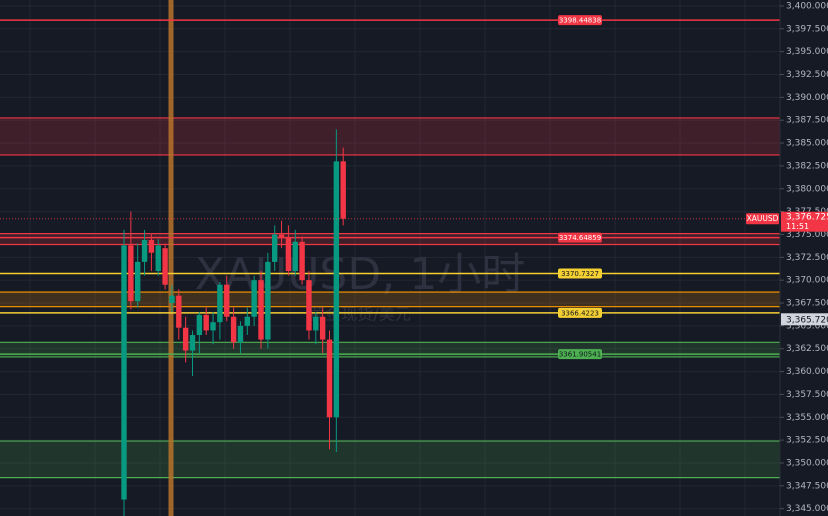  I want to click on y-tick-label: 3,345.000, so click(807, 509).